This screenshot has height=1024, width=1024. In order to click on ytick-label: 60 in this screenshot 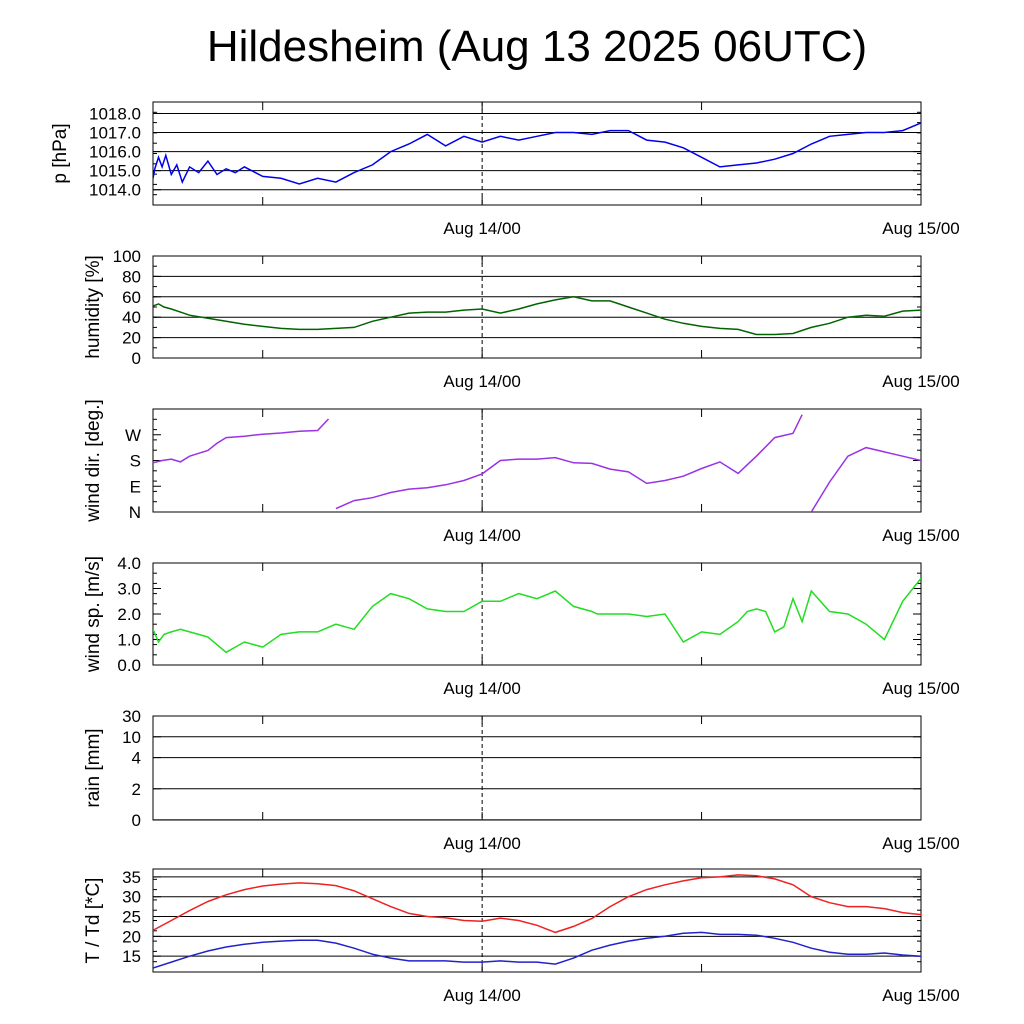, I will do `click(131, 297)`.